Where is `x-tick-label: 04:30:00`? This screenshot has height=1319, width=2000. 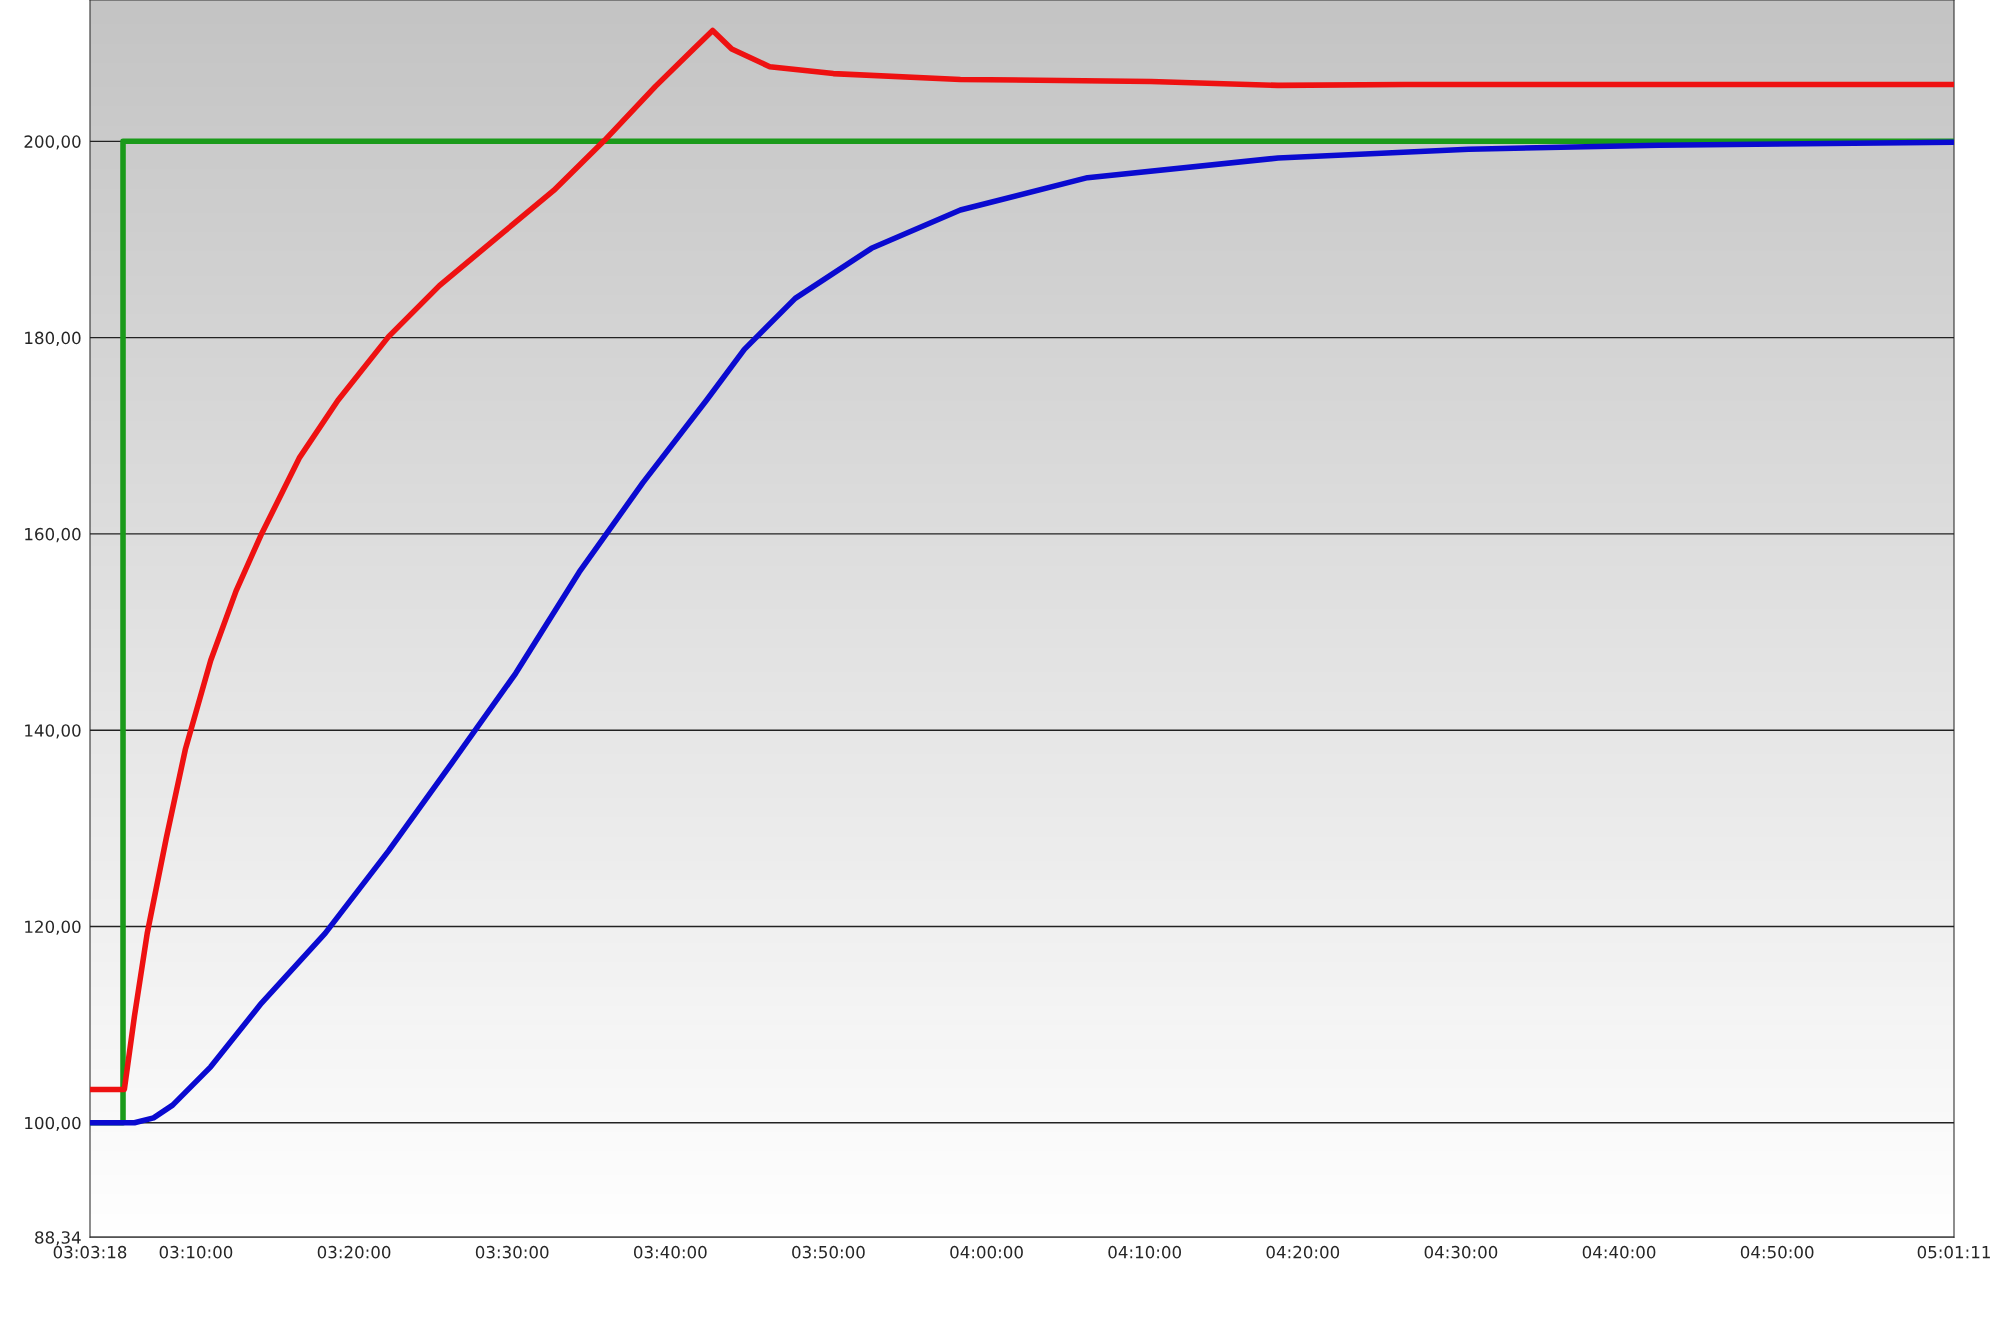 x-tick-label: 04:30:00 is located at coordinates (1461, 1252).